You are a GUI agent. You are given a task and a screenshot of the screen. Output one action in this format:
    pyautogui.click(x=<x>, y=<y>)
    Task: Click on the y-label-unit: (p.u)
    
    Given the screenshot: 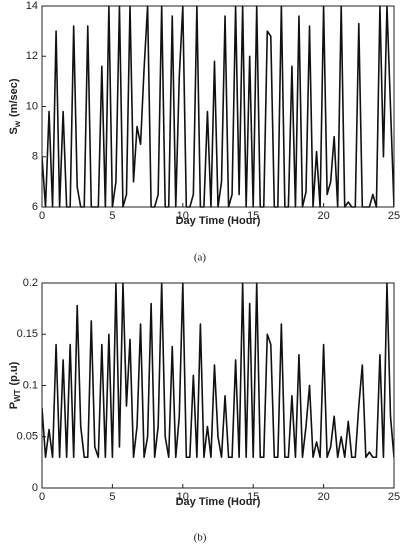 What is the action you would take?
    pyautogui.click(x=14, y=373)
    